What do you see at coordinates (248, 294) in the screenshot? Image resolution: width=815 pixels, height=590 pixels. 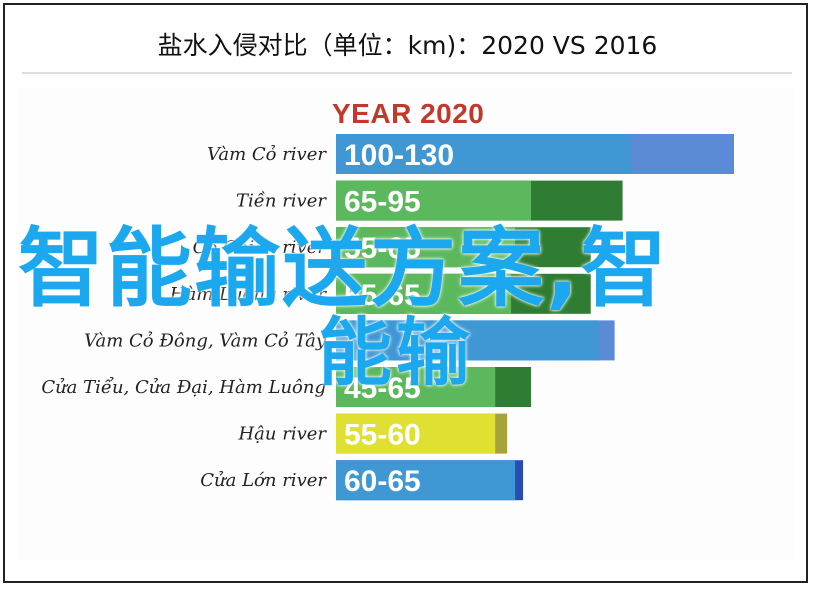 I see `category-label: Hàm Luông river` at bounding box center [248, 294].